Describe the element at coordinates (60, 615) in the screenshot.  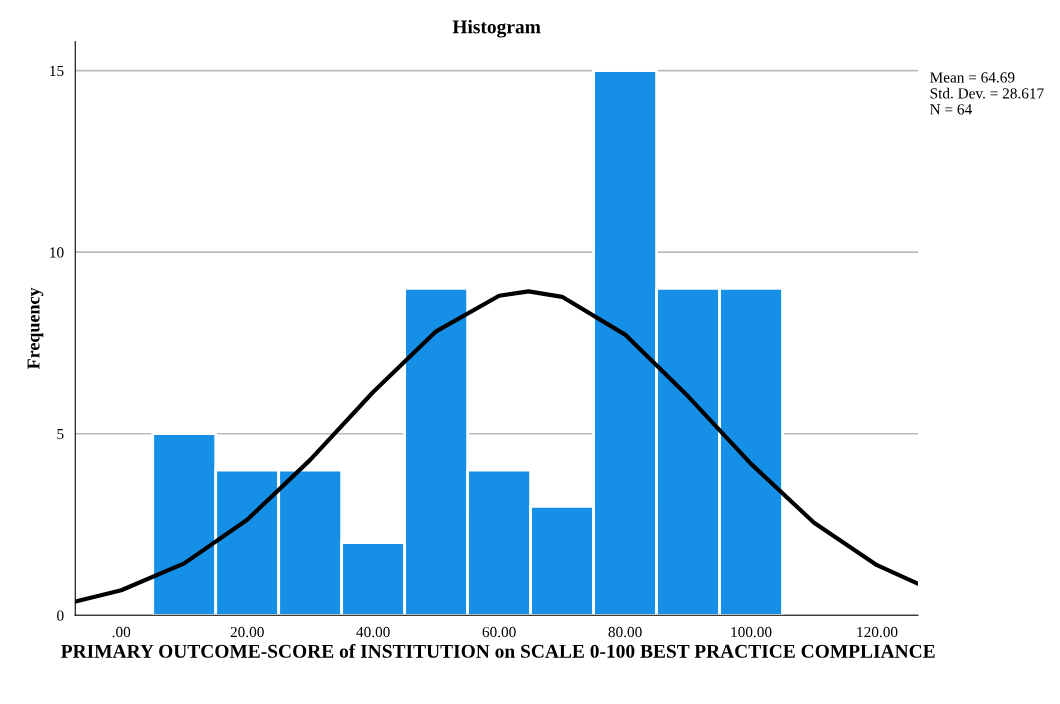
I see `y-tick-label: 0` at that location.